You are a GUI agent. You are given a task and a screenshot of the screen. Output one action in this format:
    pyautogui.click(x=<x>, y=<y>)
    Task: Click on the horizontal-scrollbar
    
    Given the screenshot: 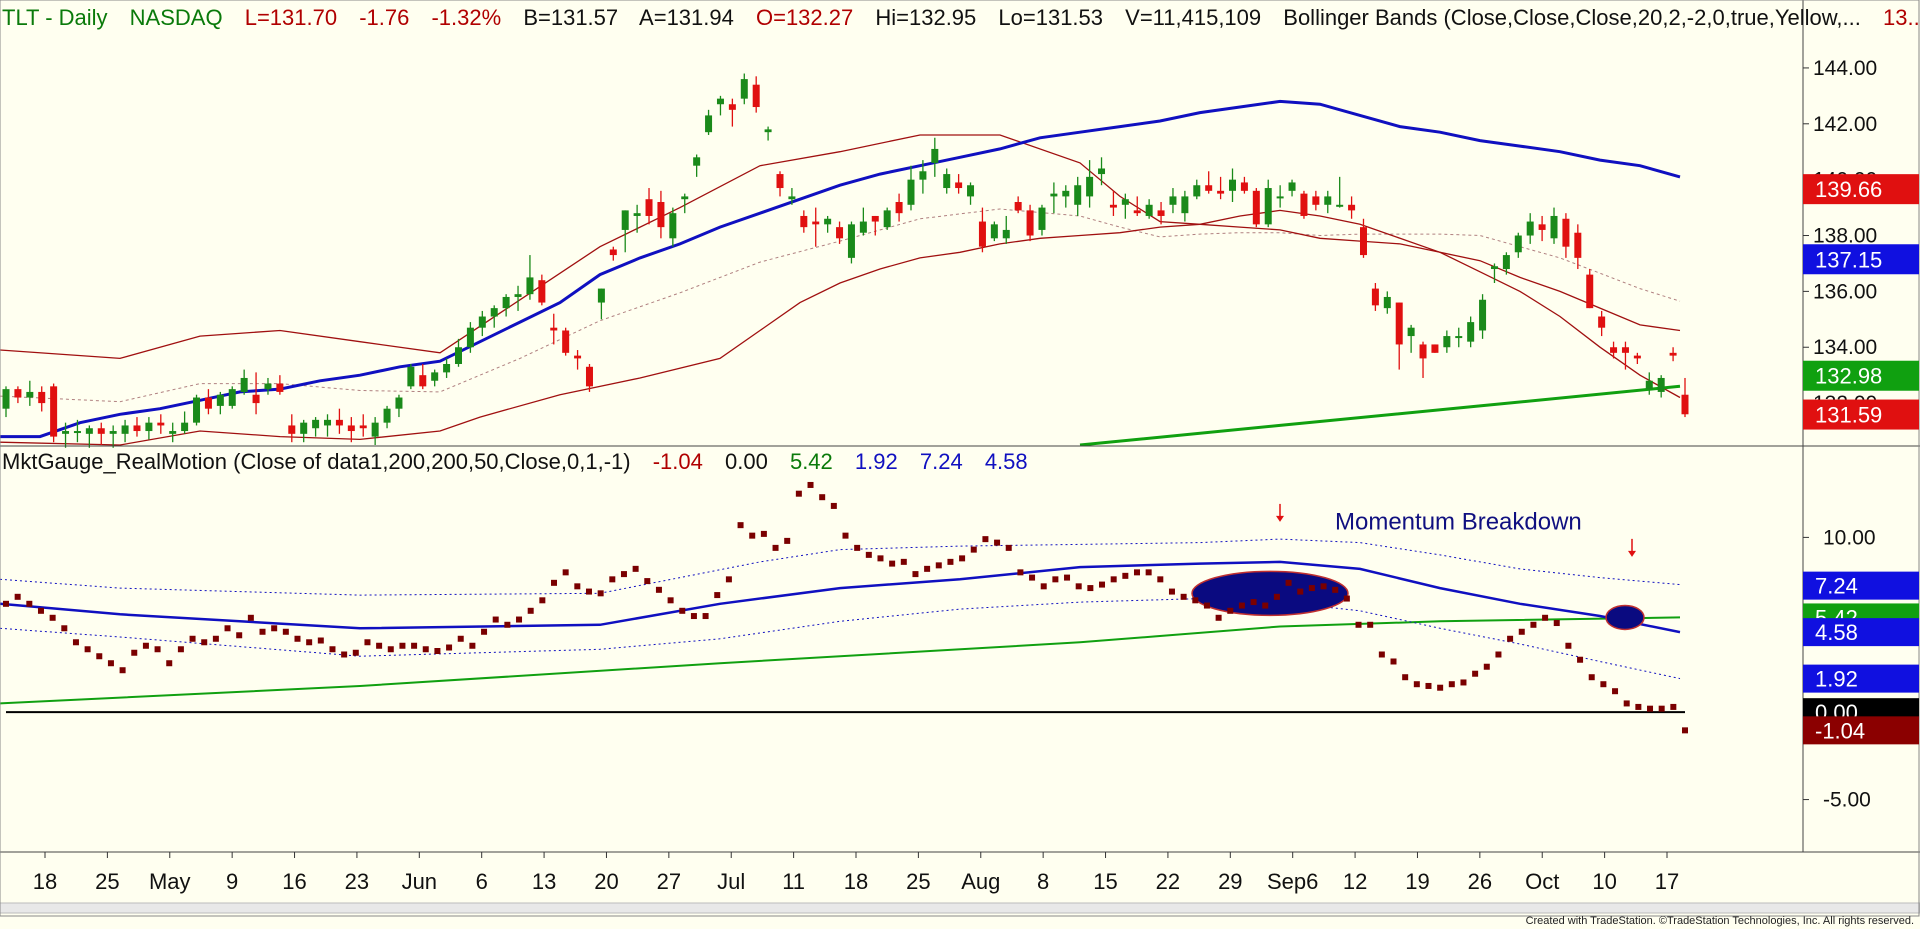 What is the action you would take?
    pyautogui.click(x=960, y=908)
    